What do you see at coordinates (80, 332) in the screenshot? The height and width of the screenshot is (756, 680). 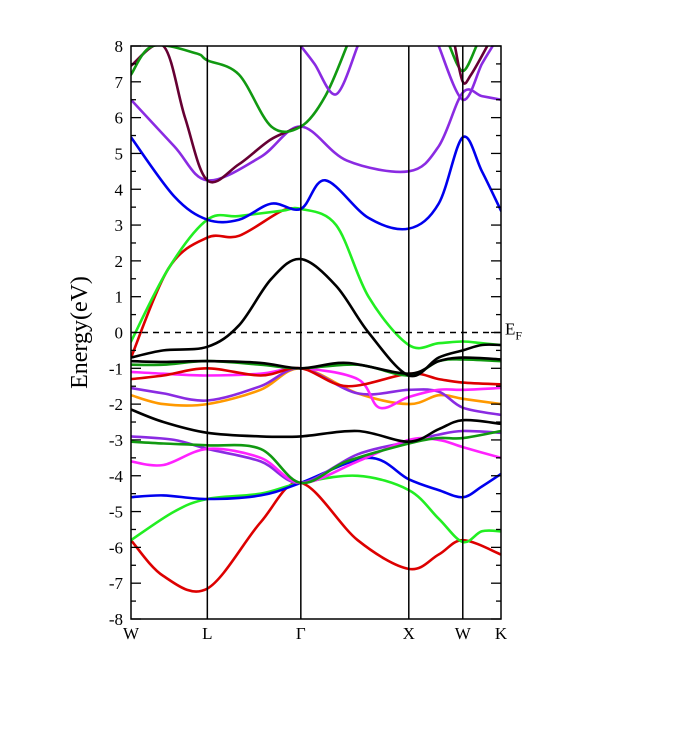 I see `y-axis-title: Energy(eV)` at bounding box center [80, 332].